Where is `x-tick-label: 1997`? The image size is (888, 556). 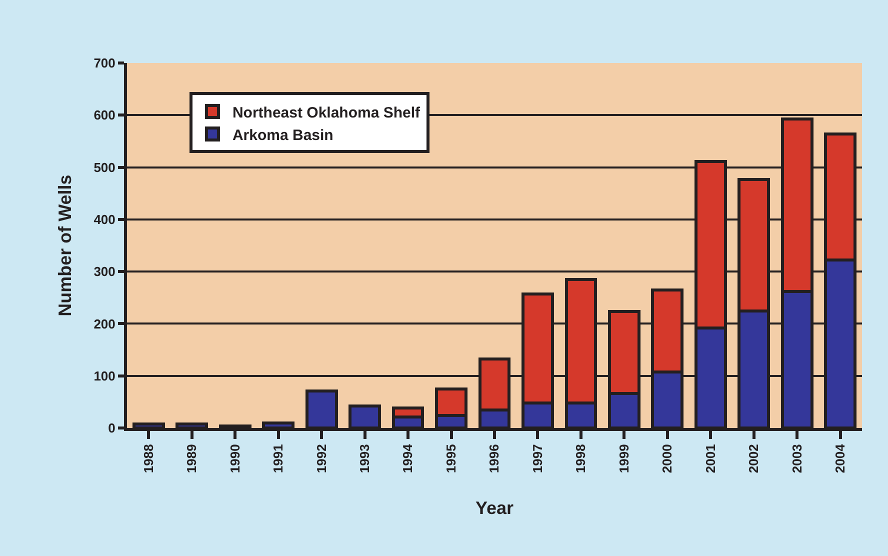 x-tick-label: 1997 is located at coordinates (537, 459).